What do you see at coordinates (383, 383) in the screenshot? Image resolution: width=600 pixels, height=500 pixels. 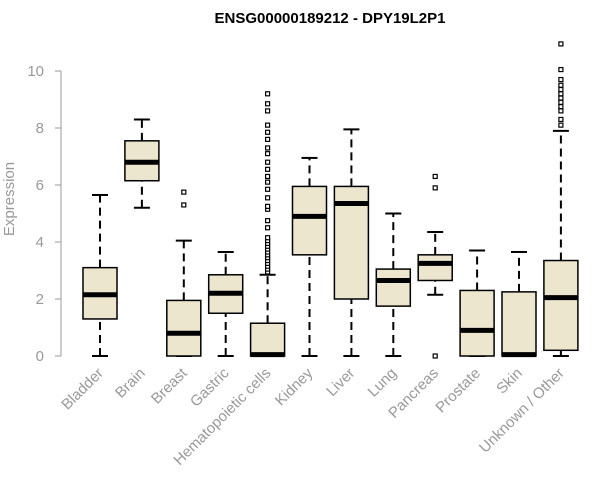 I see `x-tick-label: Lung` at bounding box center [383, 383].